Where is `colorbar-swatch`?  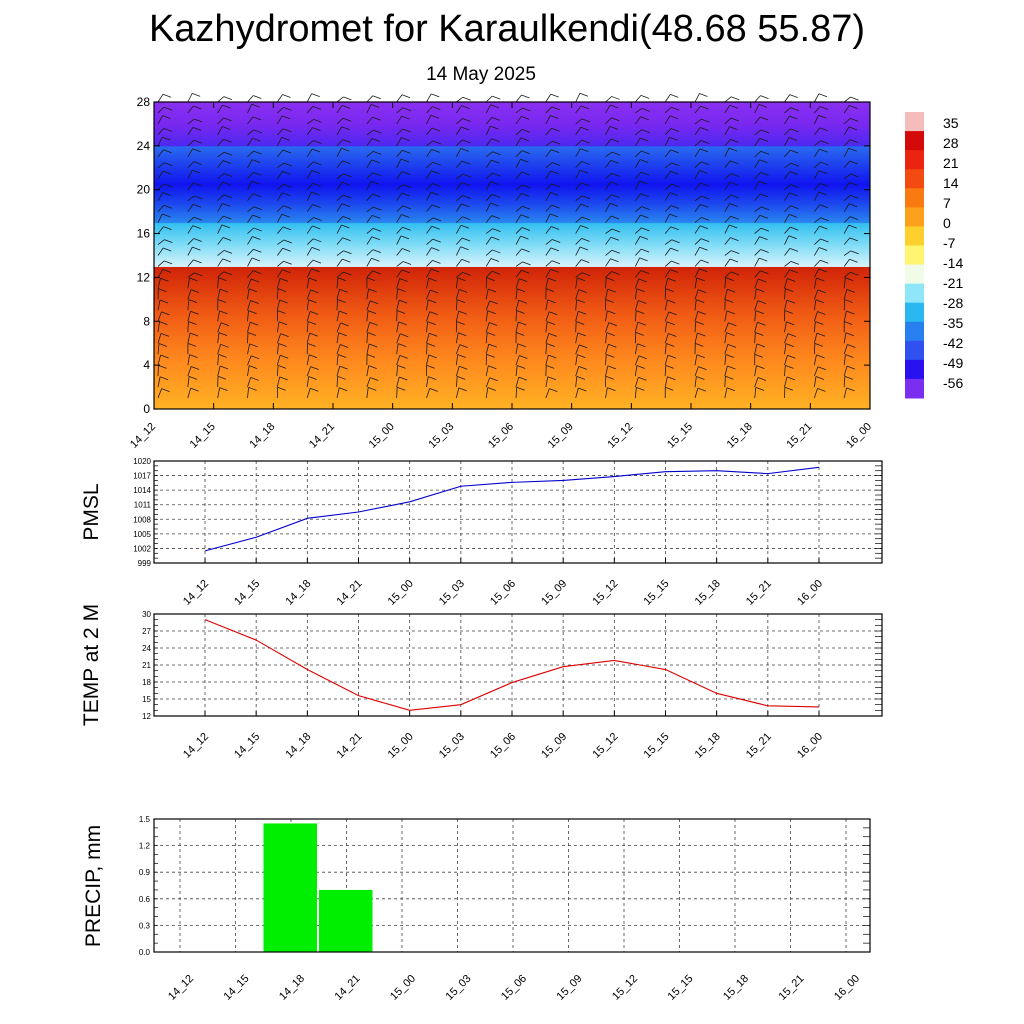
colorbar-swatch is located at coordinates (914, 122).